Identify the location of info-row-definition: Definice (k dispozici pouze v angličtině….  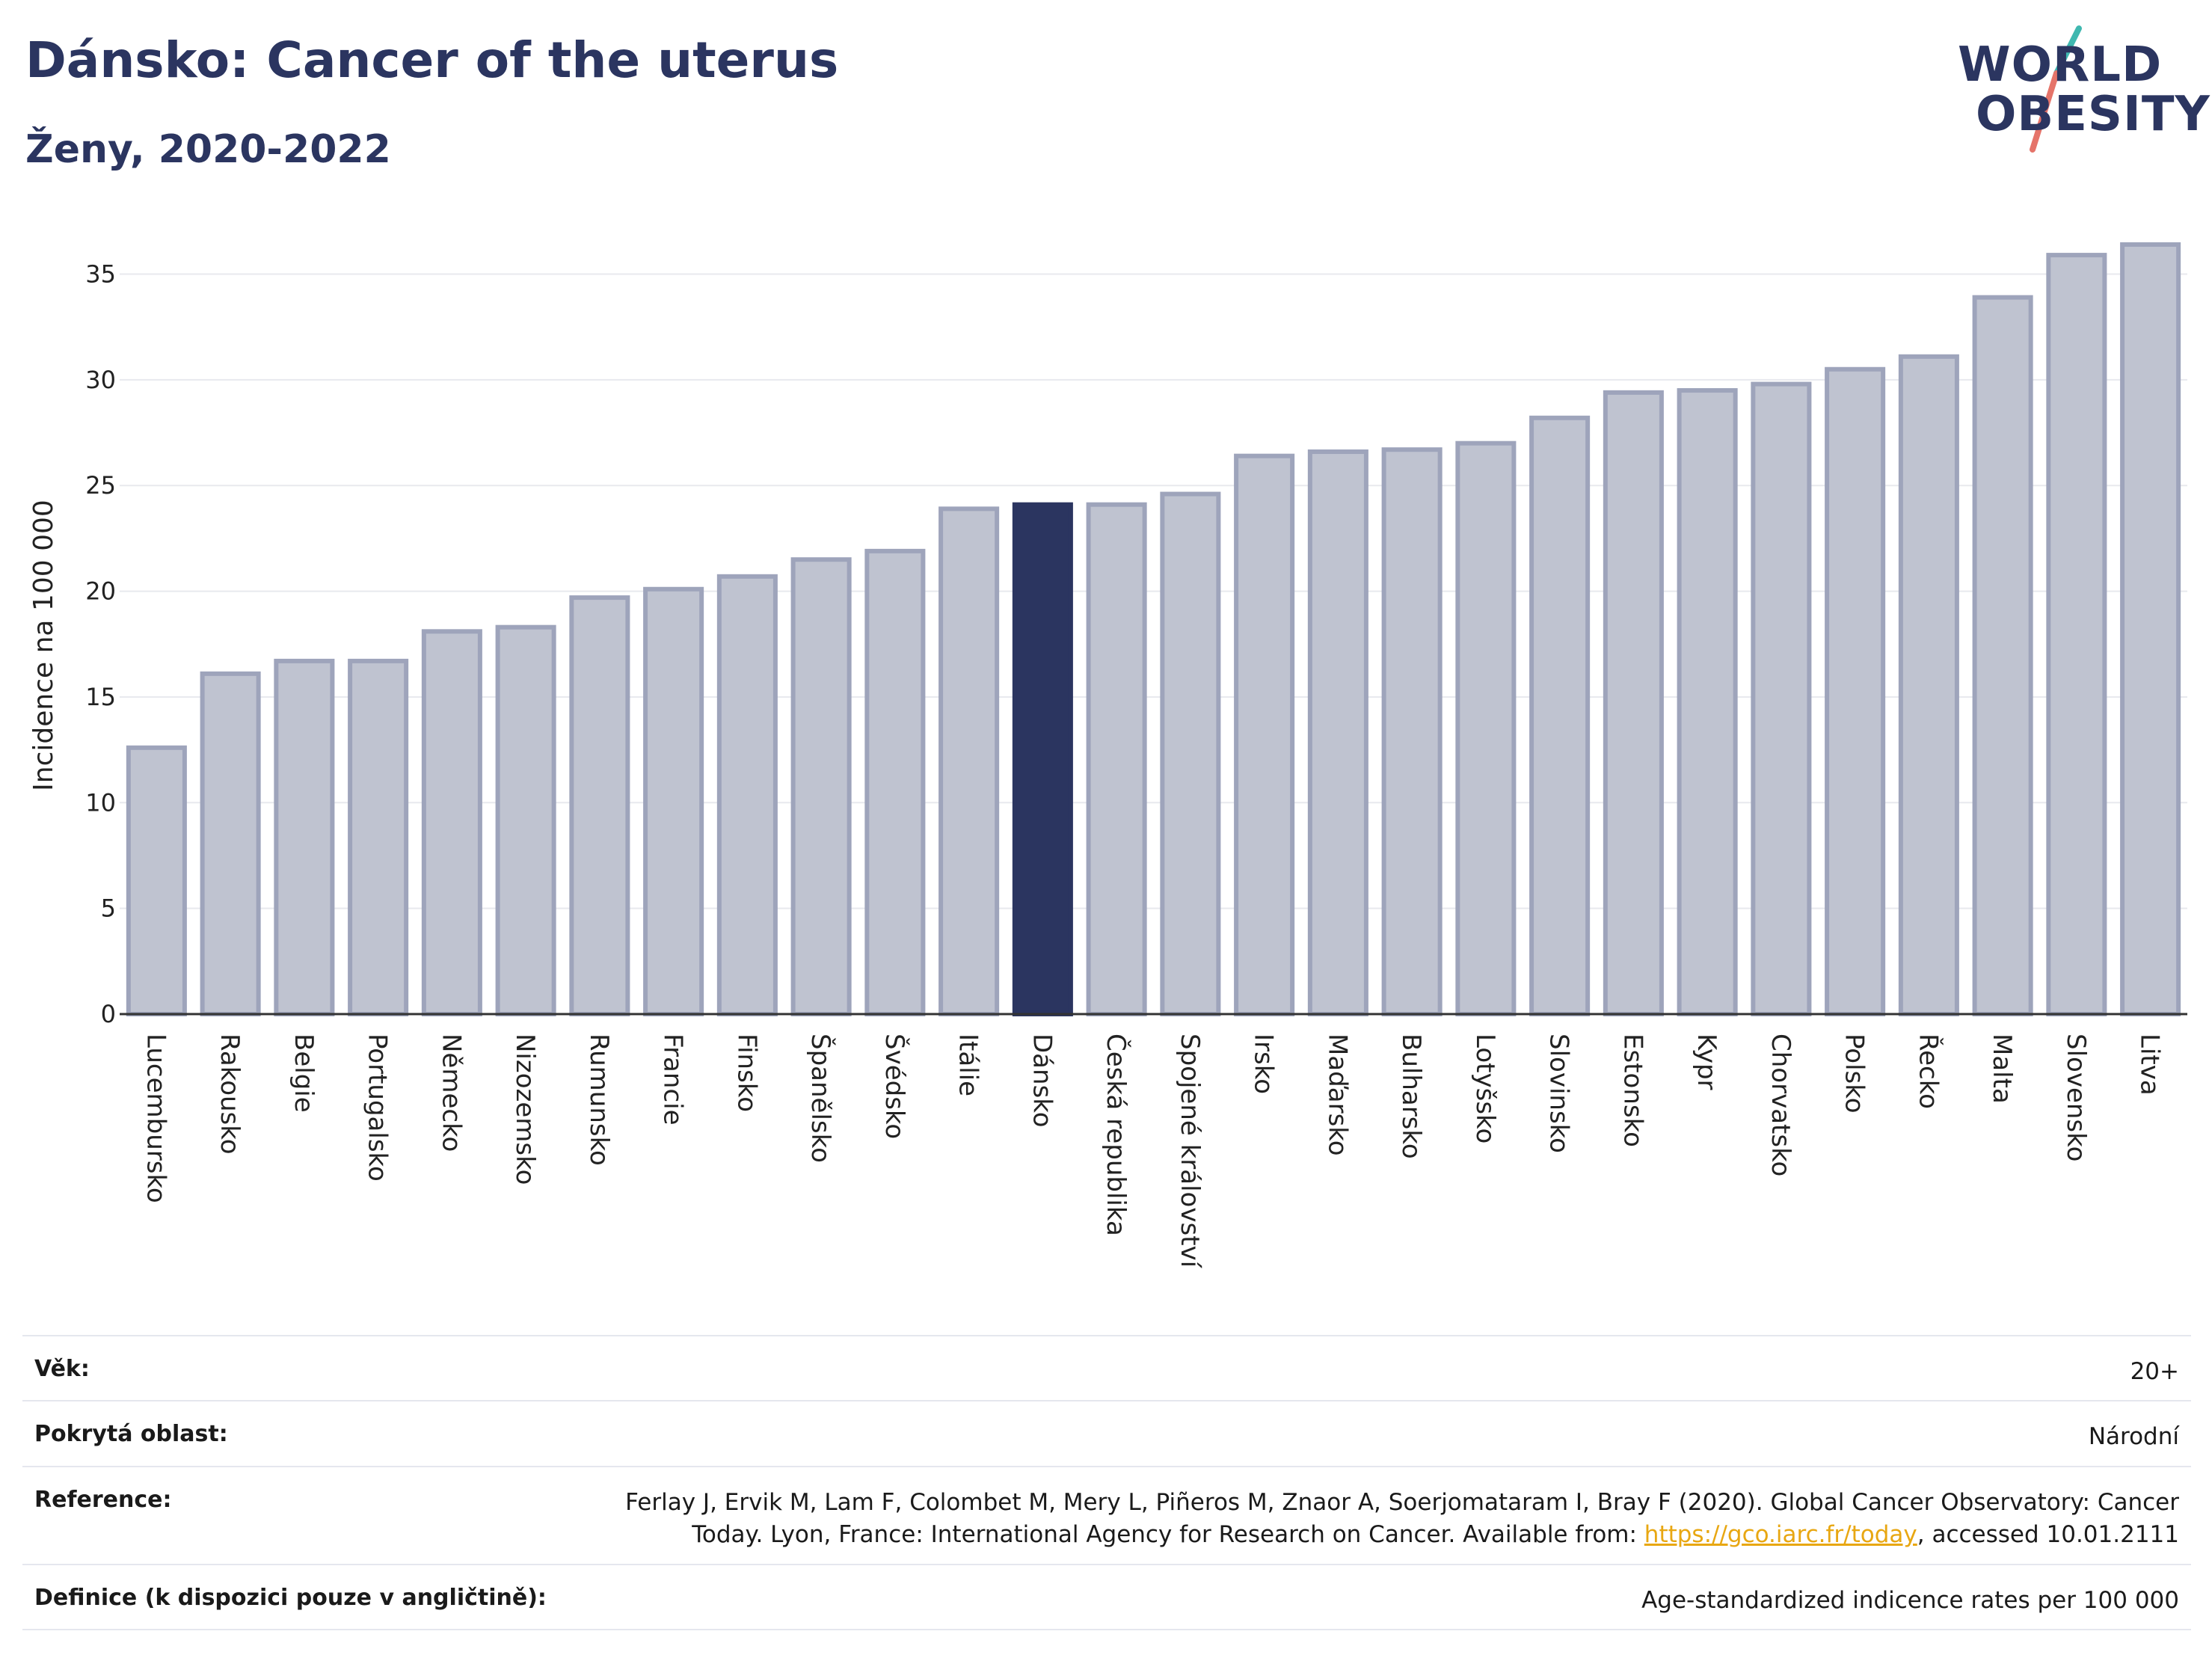
(1106, 1596).